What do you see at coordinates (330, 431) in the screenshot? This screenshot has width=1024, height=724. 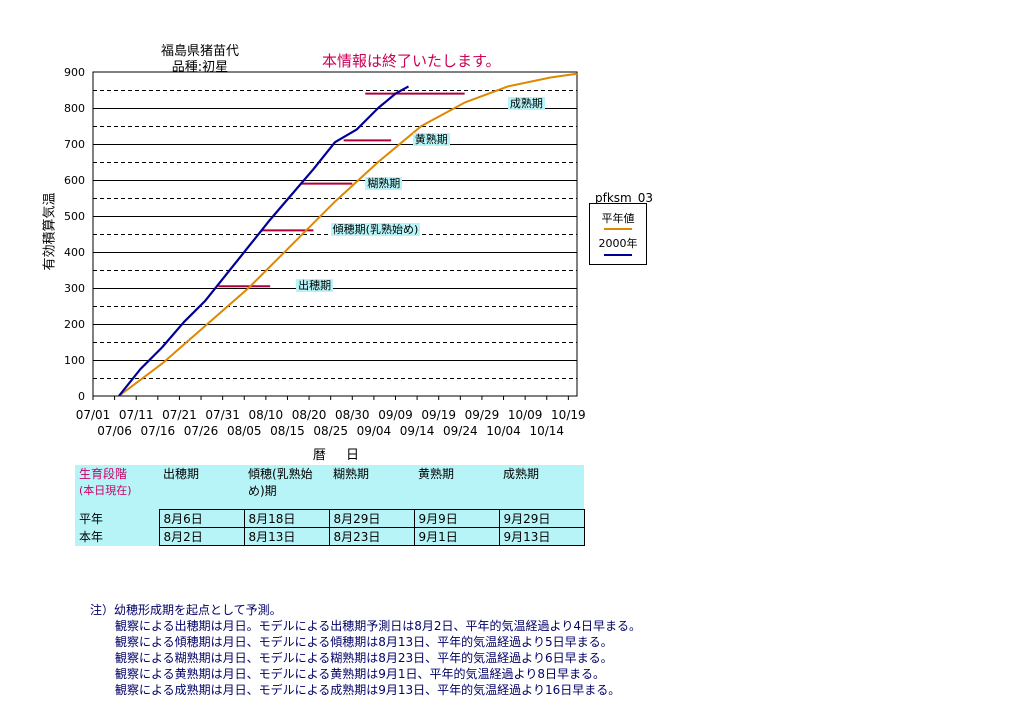 I see `x-tick-label: 08/25` at bounding box center [330, 431].